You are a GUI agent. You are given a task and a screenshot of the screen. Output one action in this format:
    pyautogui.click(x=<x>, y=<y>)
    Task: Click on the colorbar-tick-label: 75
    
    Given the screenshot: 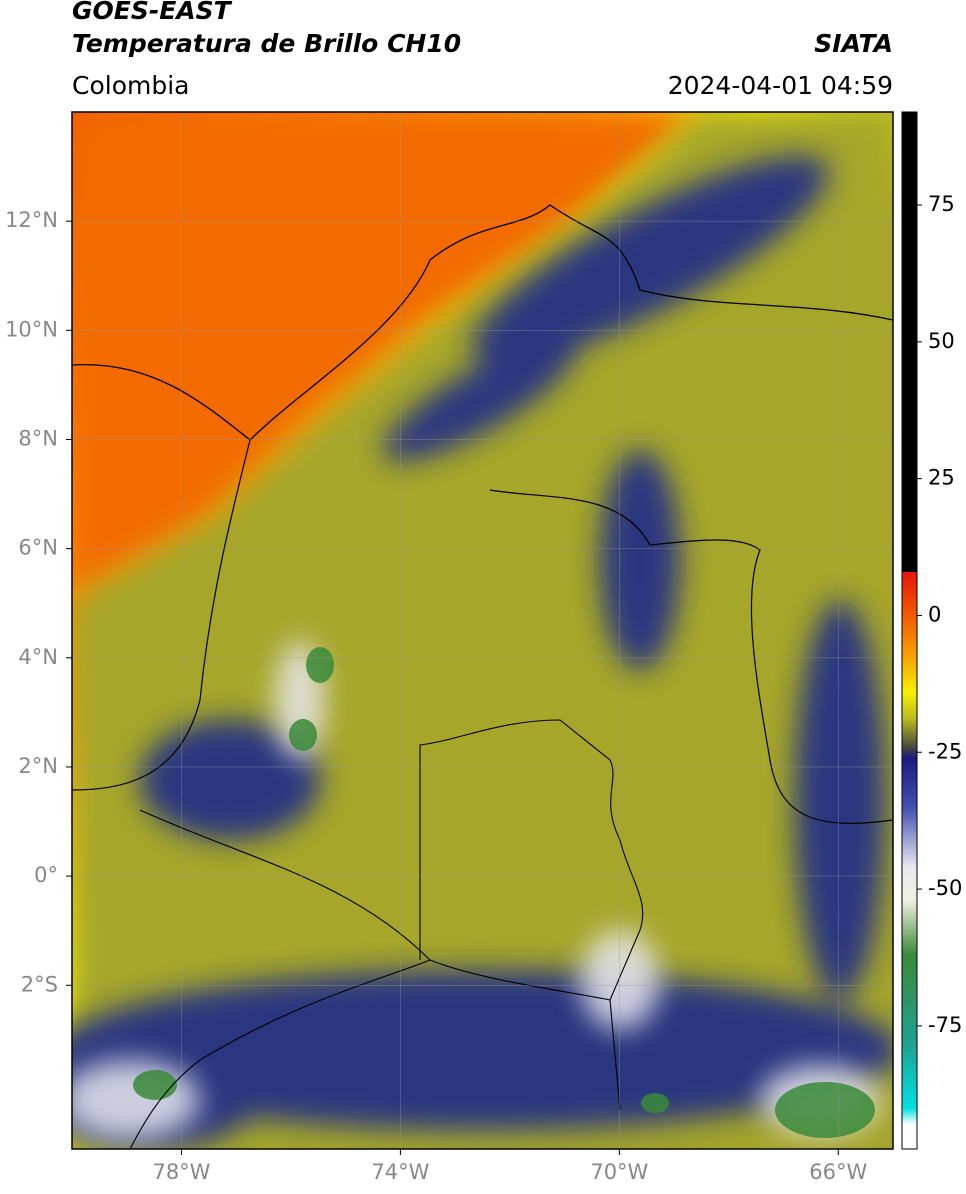 What is the action you would take?
    pyautogui.click(x=941, y=204)
    